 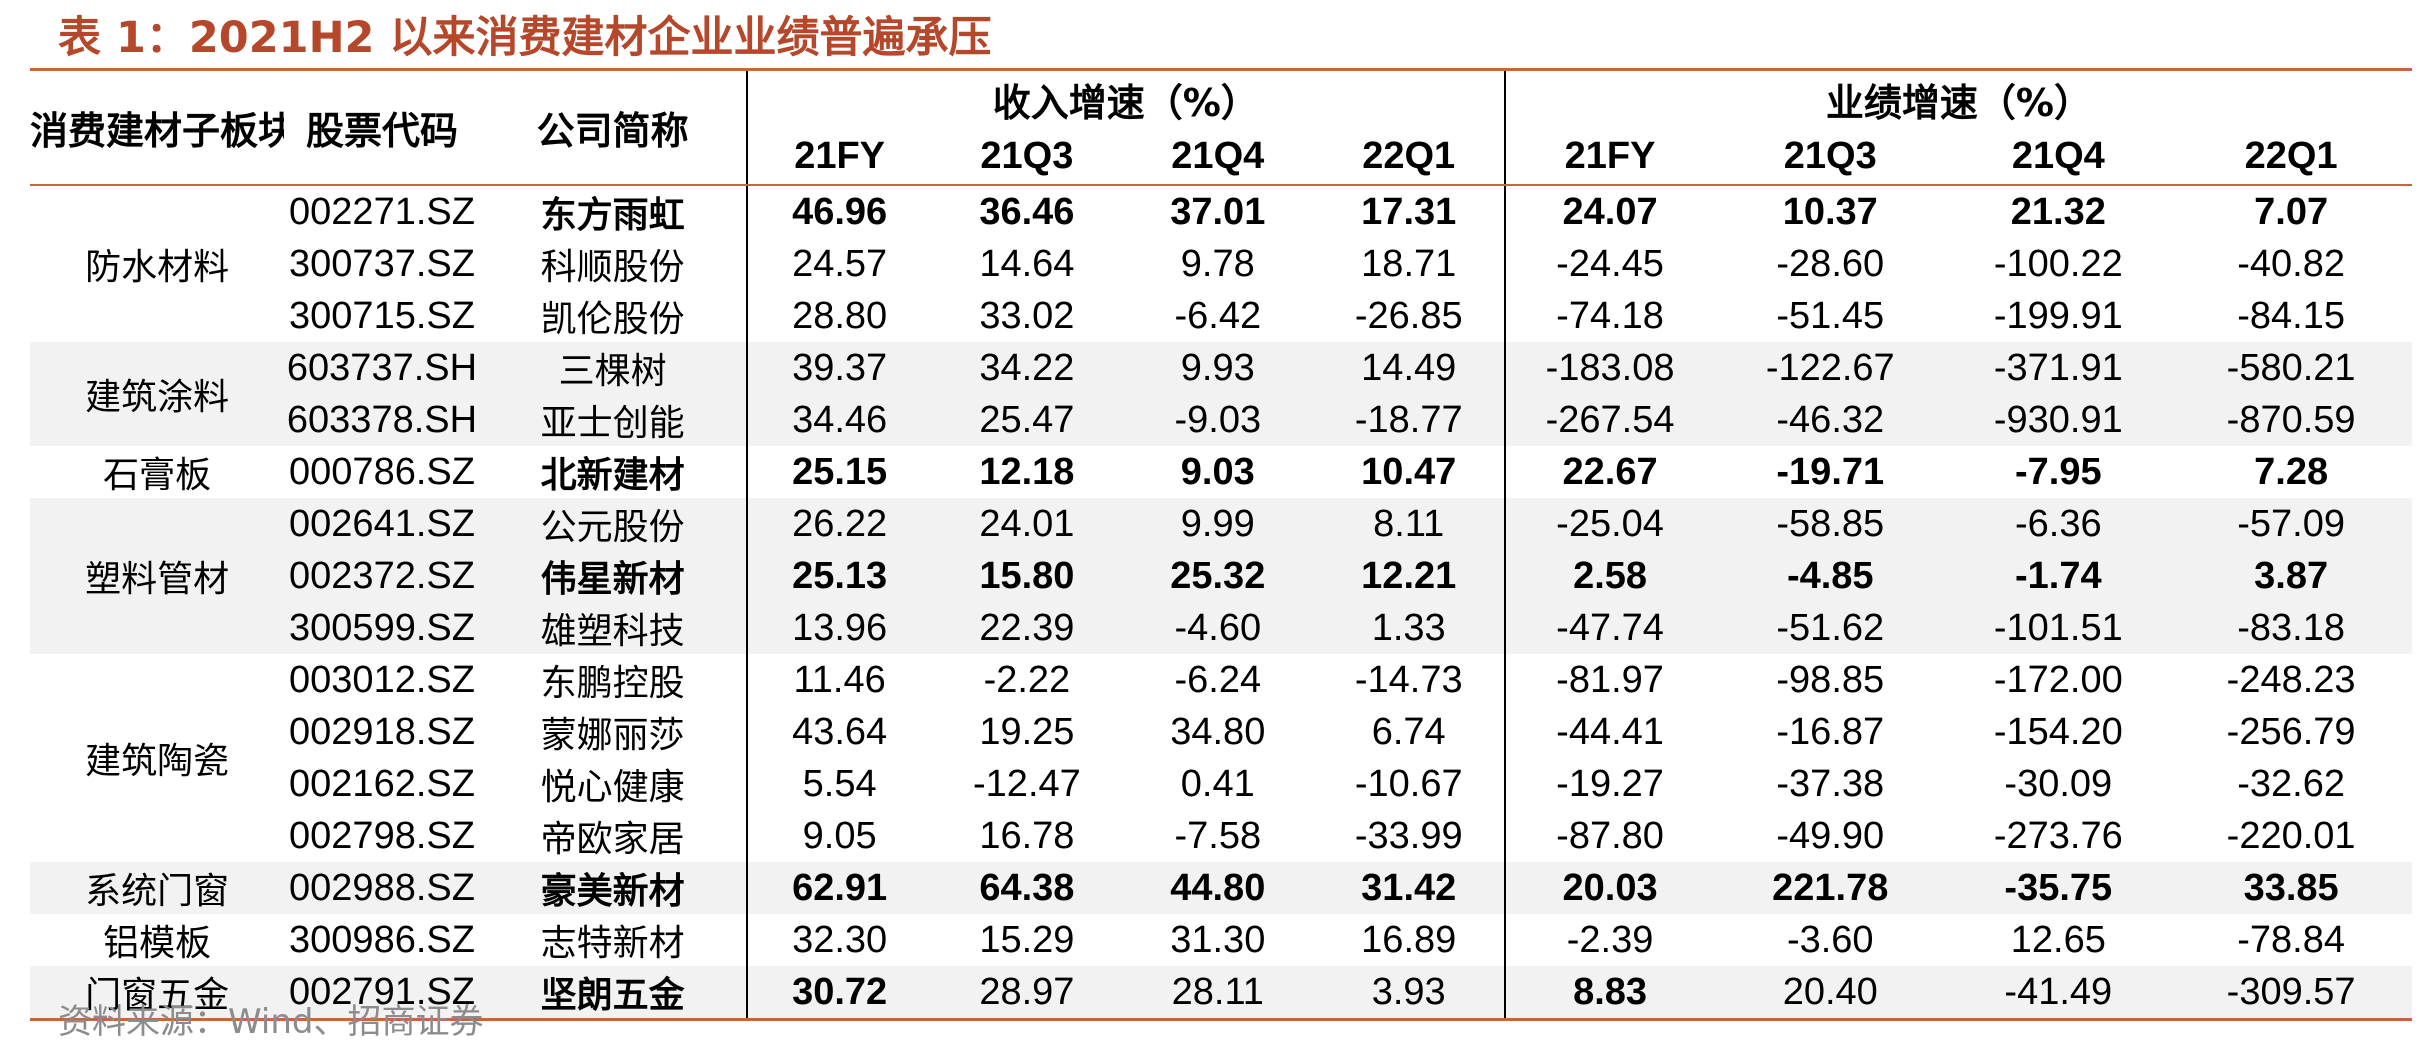 What do you see at coordinates (838, 576) in the screenshot?
I see `revenue-growth-cell: 25.13` at bounding box center [838, 576].